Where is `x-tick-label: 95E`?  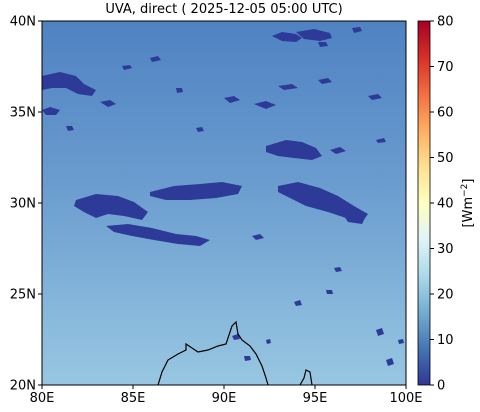 x-tick-label: 95E is located at coordinates (315, 398).